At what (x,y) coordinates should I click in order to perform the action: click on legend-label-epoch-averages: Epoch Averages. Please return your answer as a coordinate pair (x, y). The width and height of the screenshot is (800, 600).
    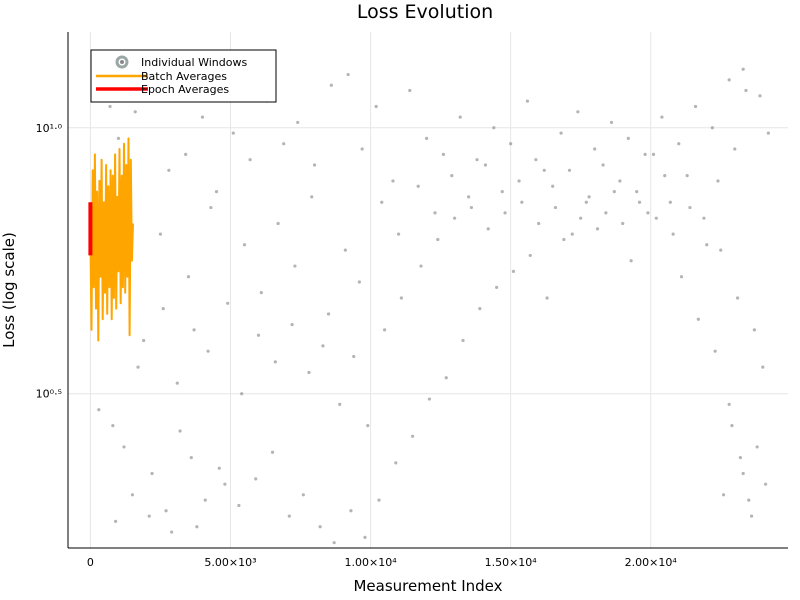
    Looking at the image, I should click on (185, 89).